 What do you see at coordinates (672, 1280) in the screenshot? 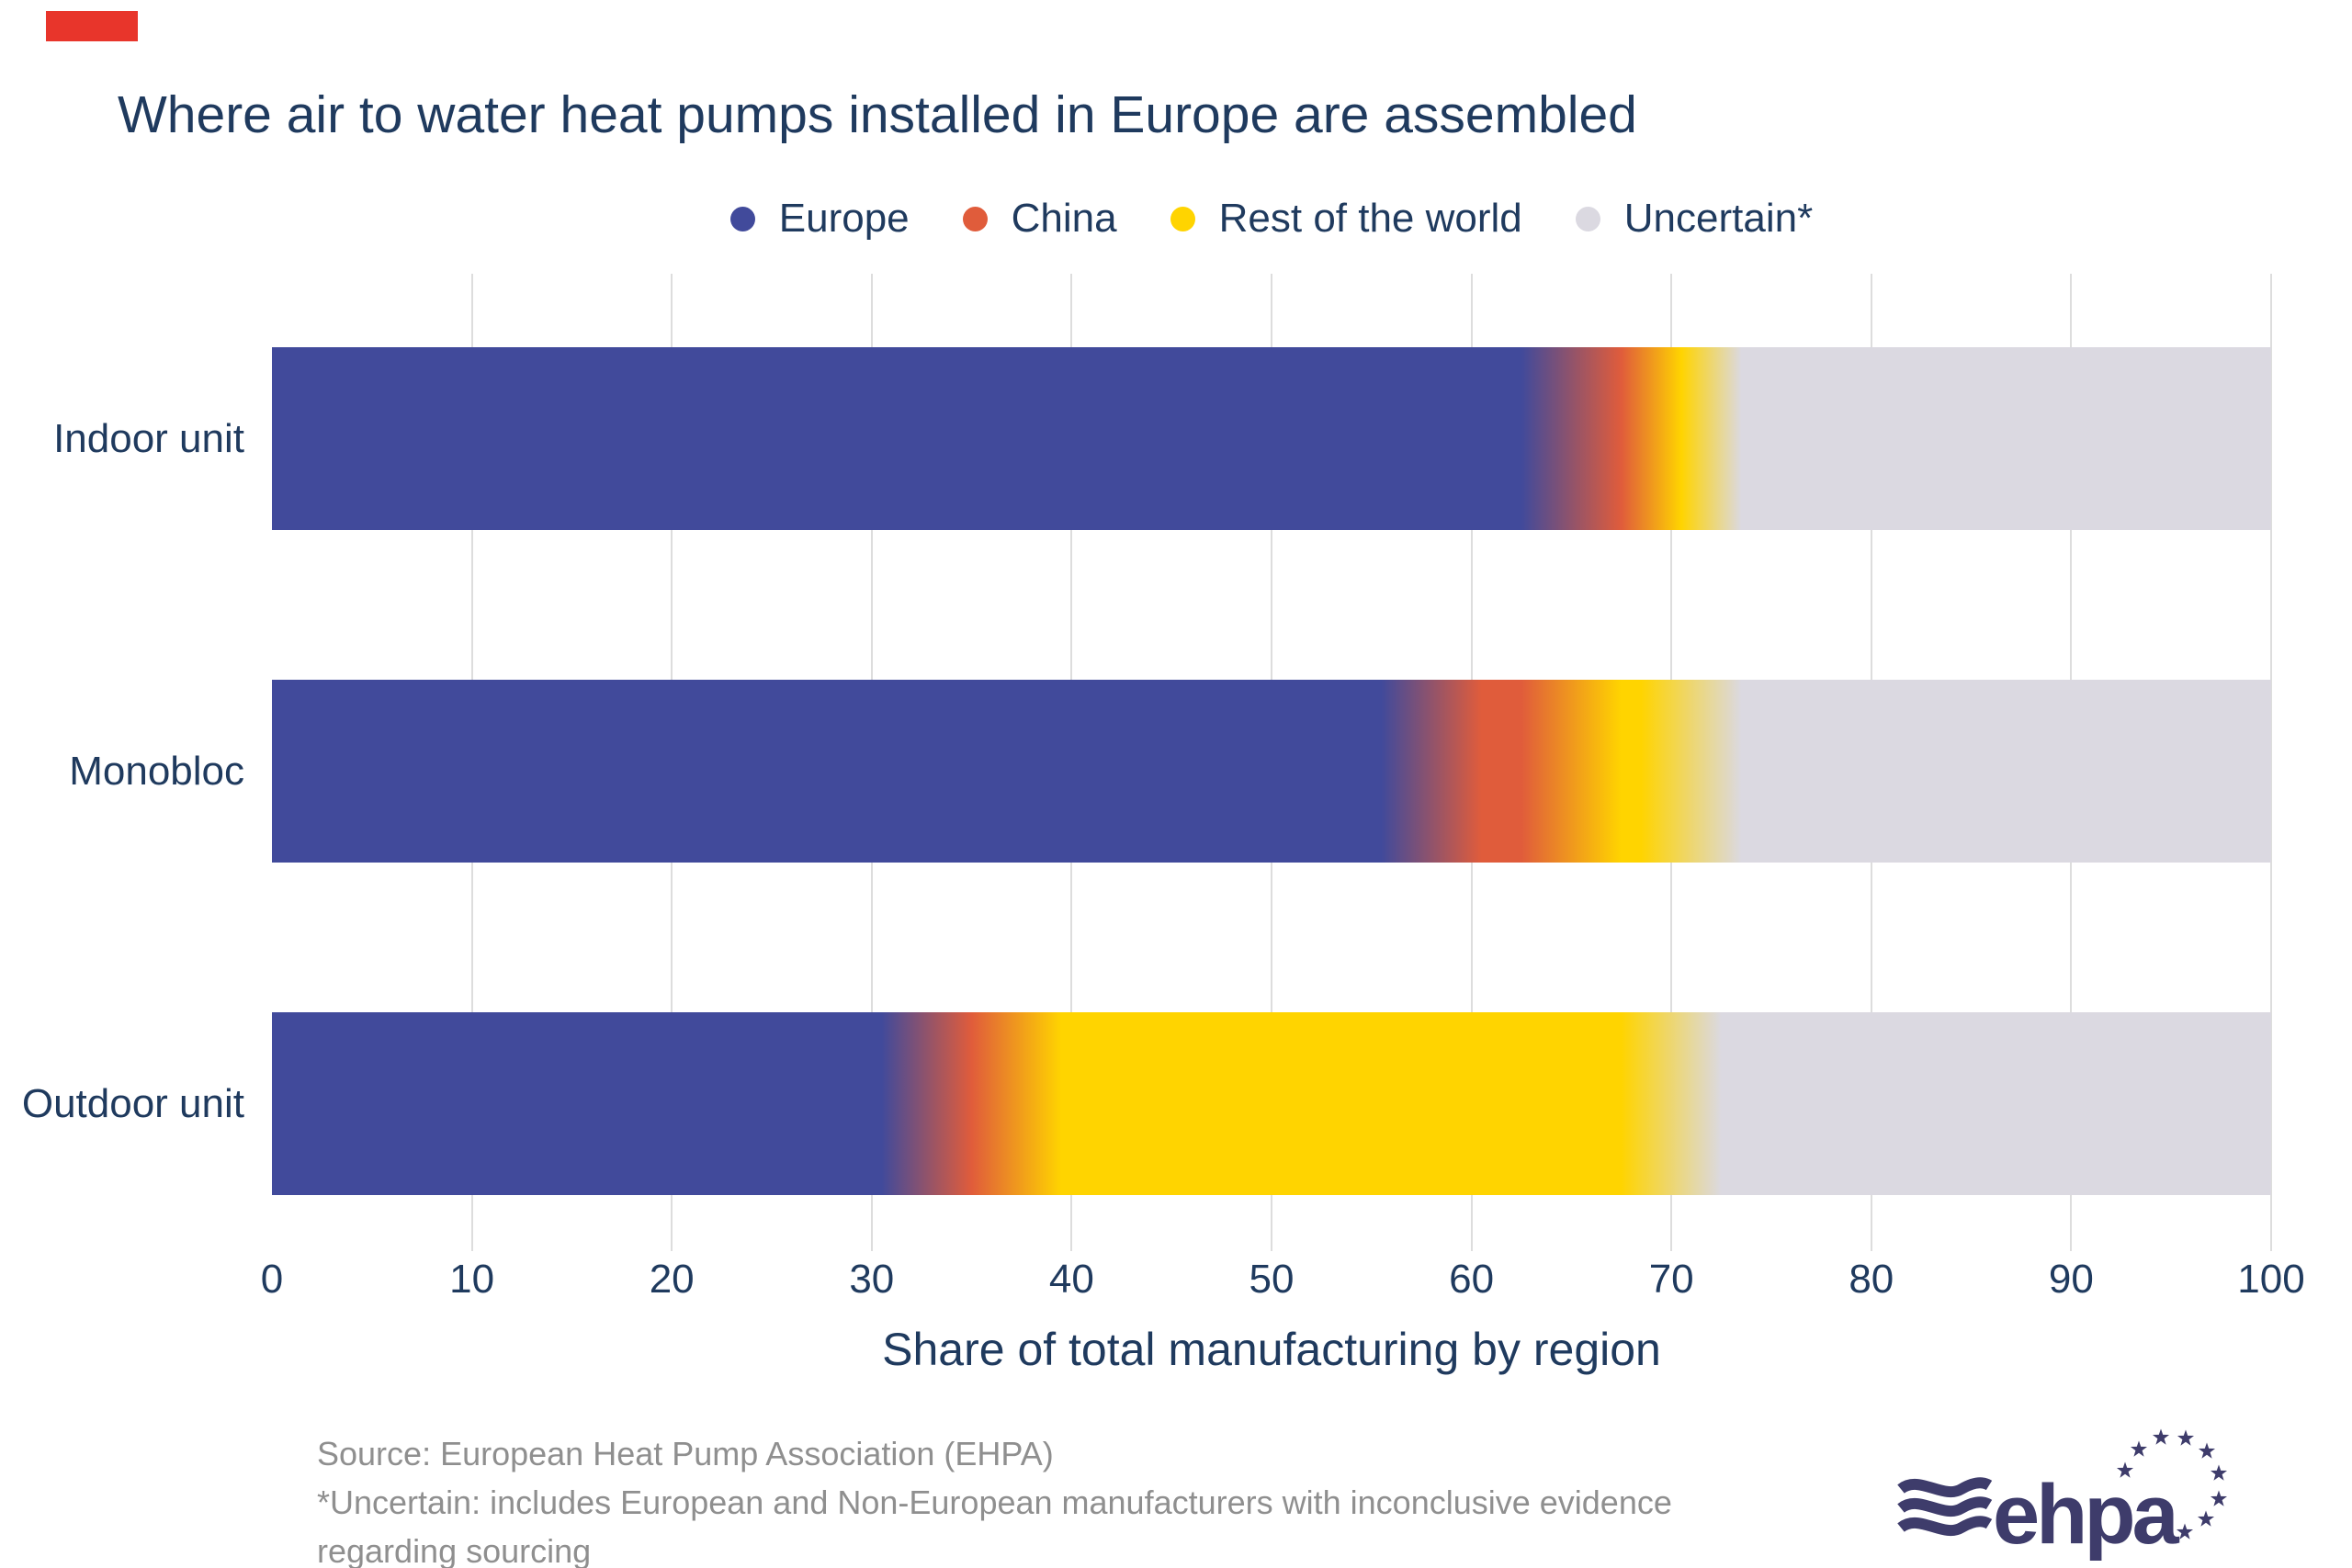
I see `x-tick-20: 20` at bounding box center [672, 1280].